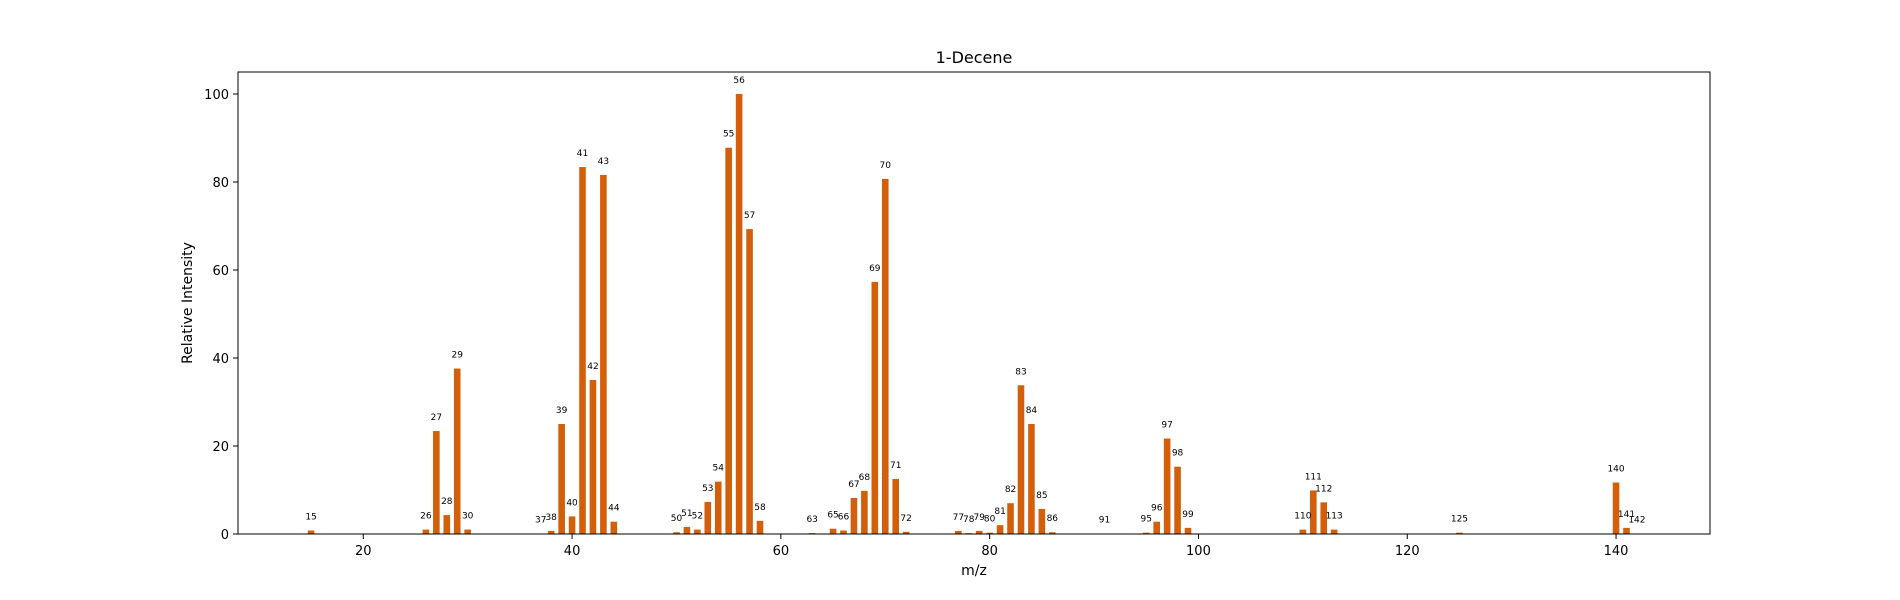 The image size is (1900, 600). Describe the element at coordinates (1053, 519) in the screenshot. I see `bar-label-mz-86: 86` at that location.